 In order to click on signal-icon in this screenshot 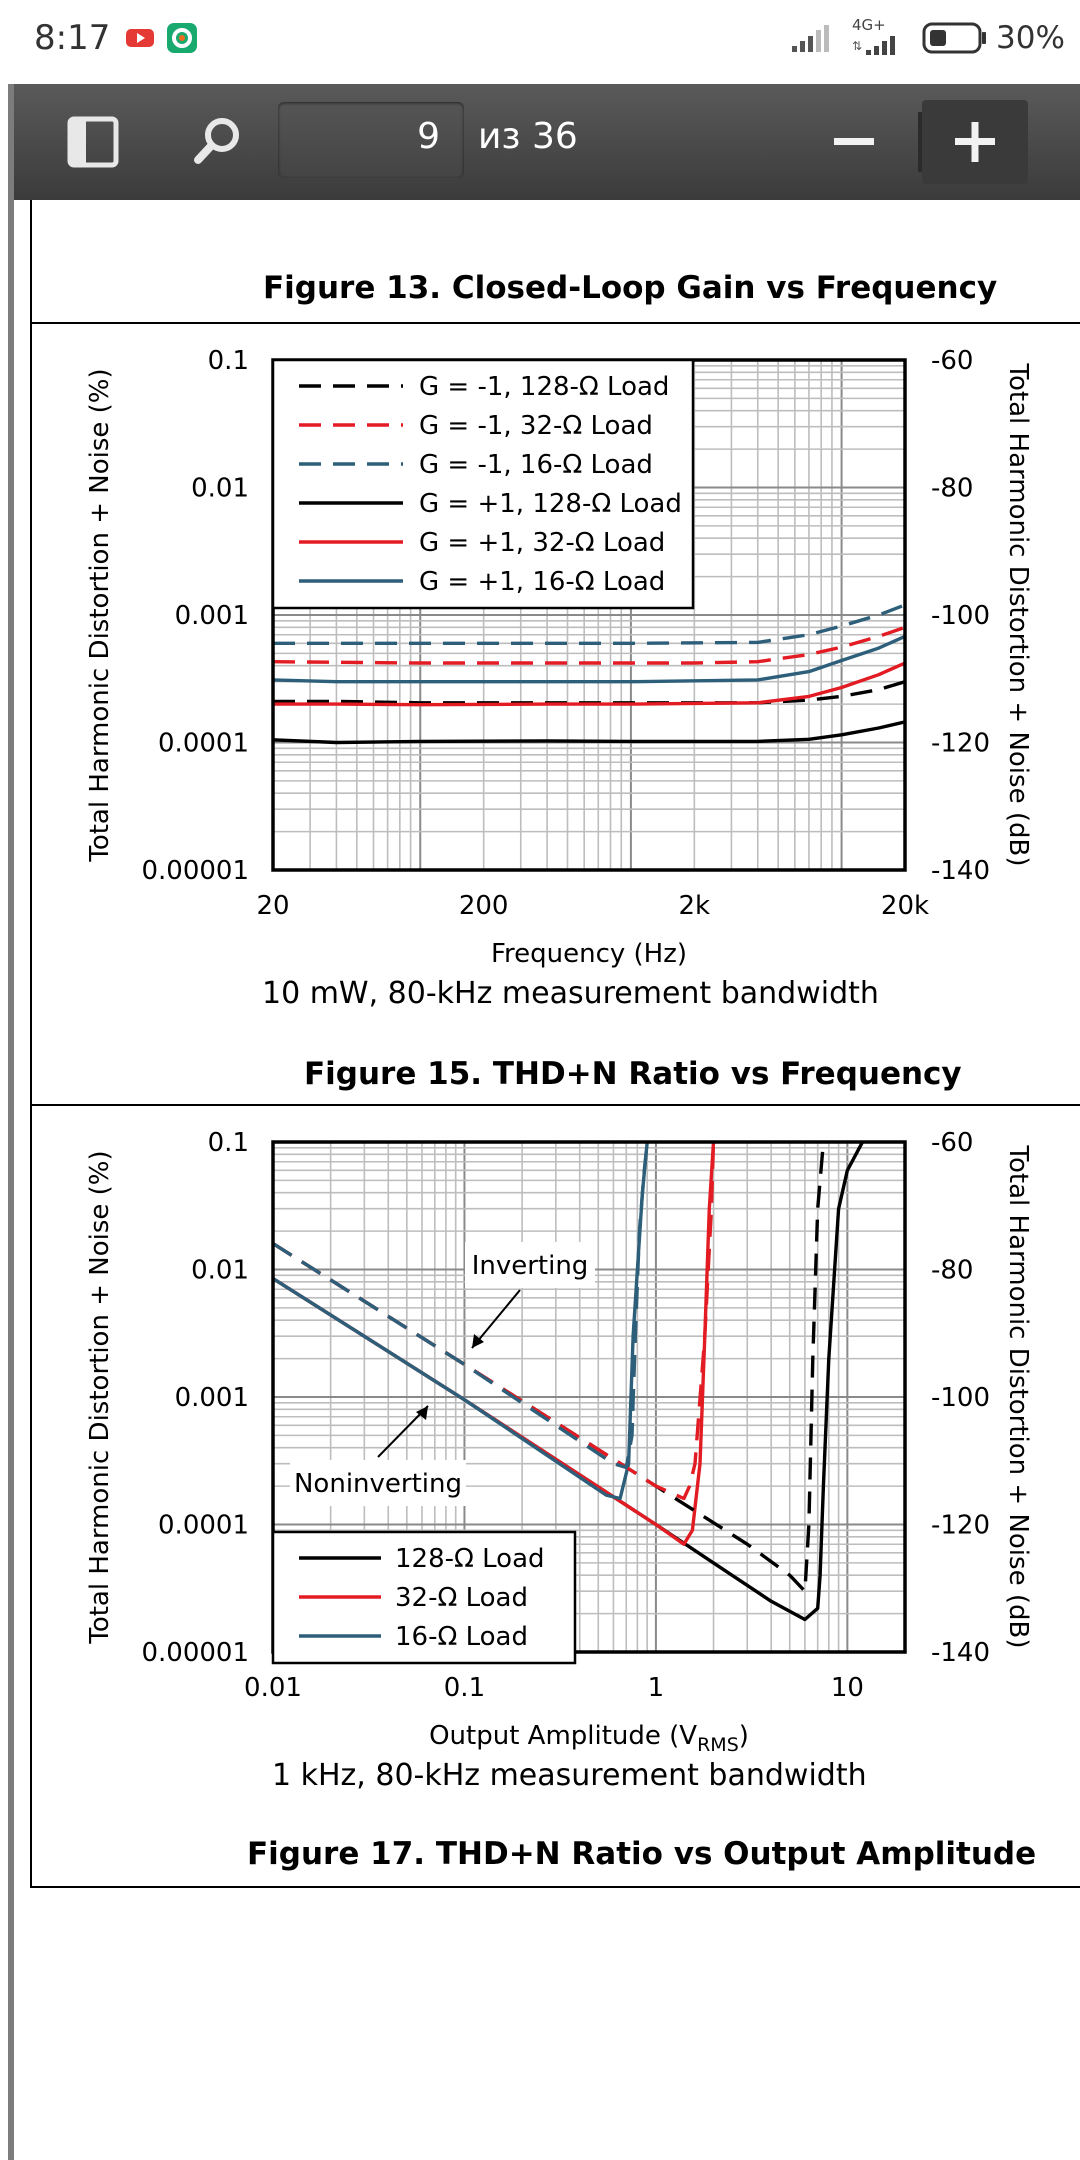, I will do `click(812, 41)`.